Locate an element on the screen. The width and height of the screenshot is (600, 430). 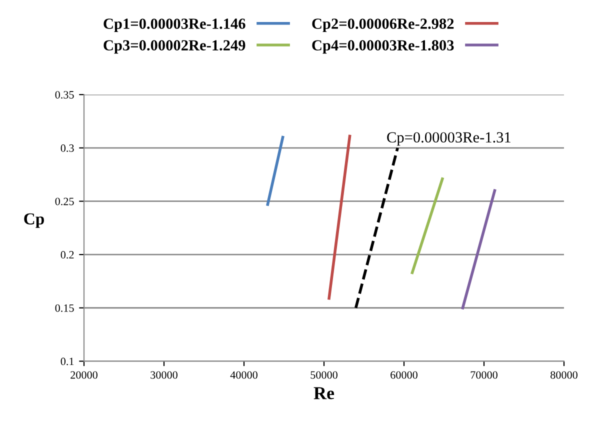
x-tick-label: 50000 is located at coordinates (324, 375).